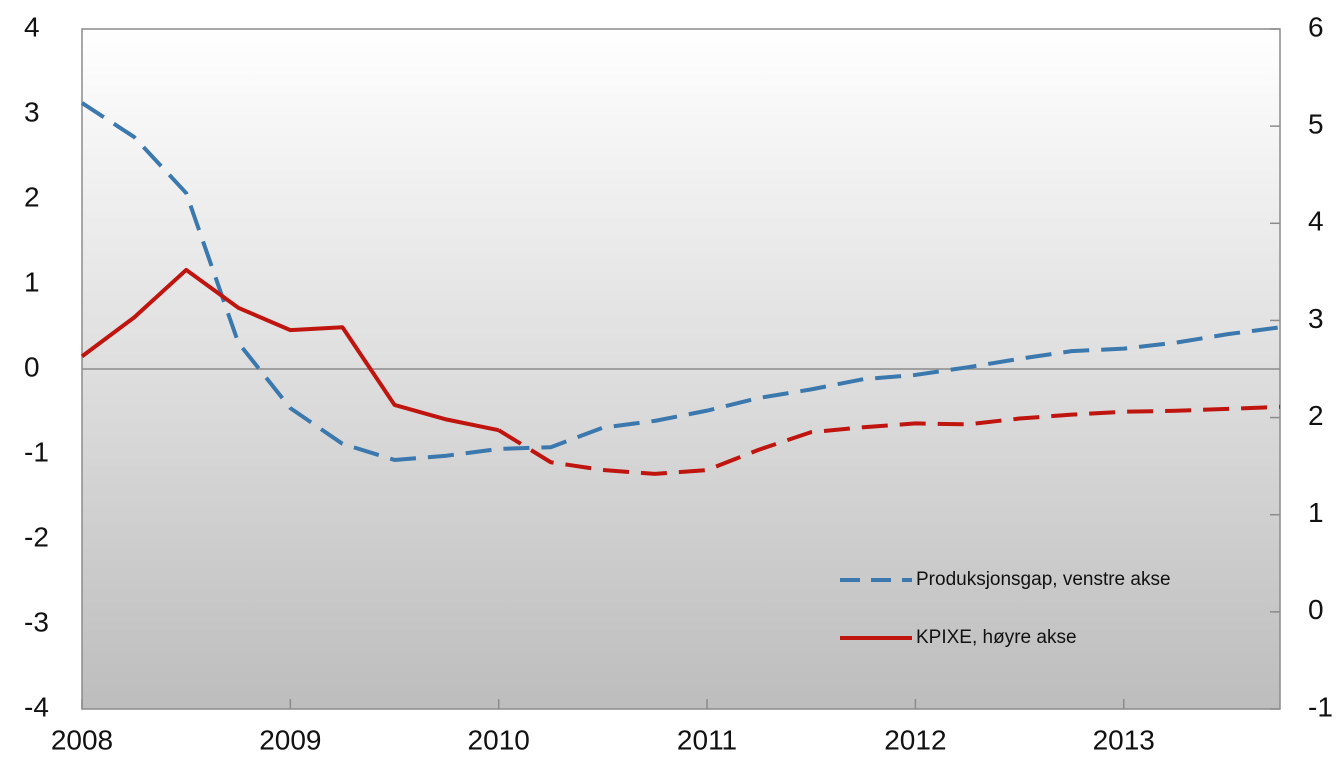 This screenshot has width=1343, height=778. I want to click on y-tick-label: 0, so click(32, 366).